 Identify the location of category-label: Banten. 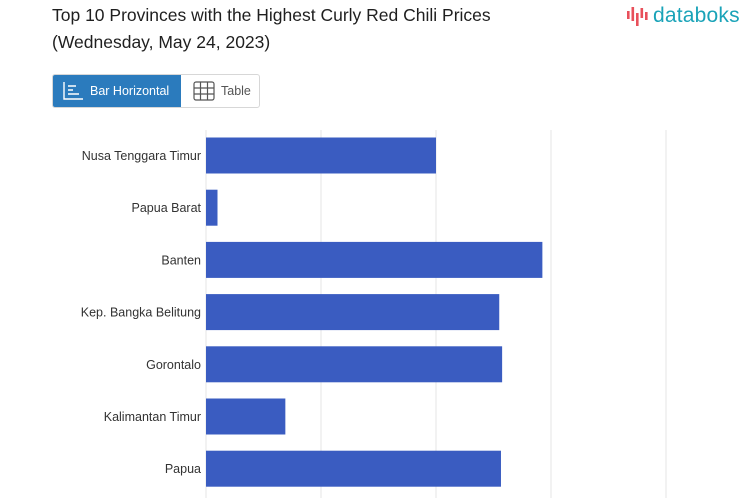
(181, 260).